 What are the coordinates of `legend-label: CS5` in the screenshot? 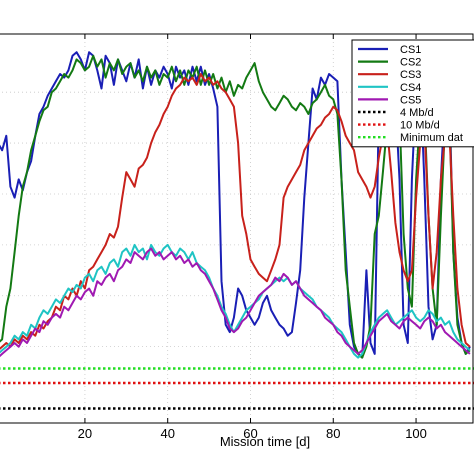 It's located at (410, 100).